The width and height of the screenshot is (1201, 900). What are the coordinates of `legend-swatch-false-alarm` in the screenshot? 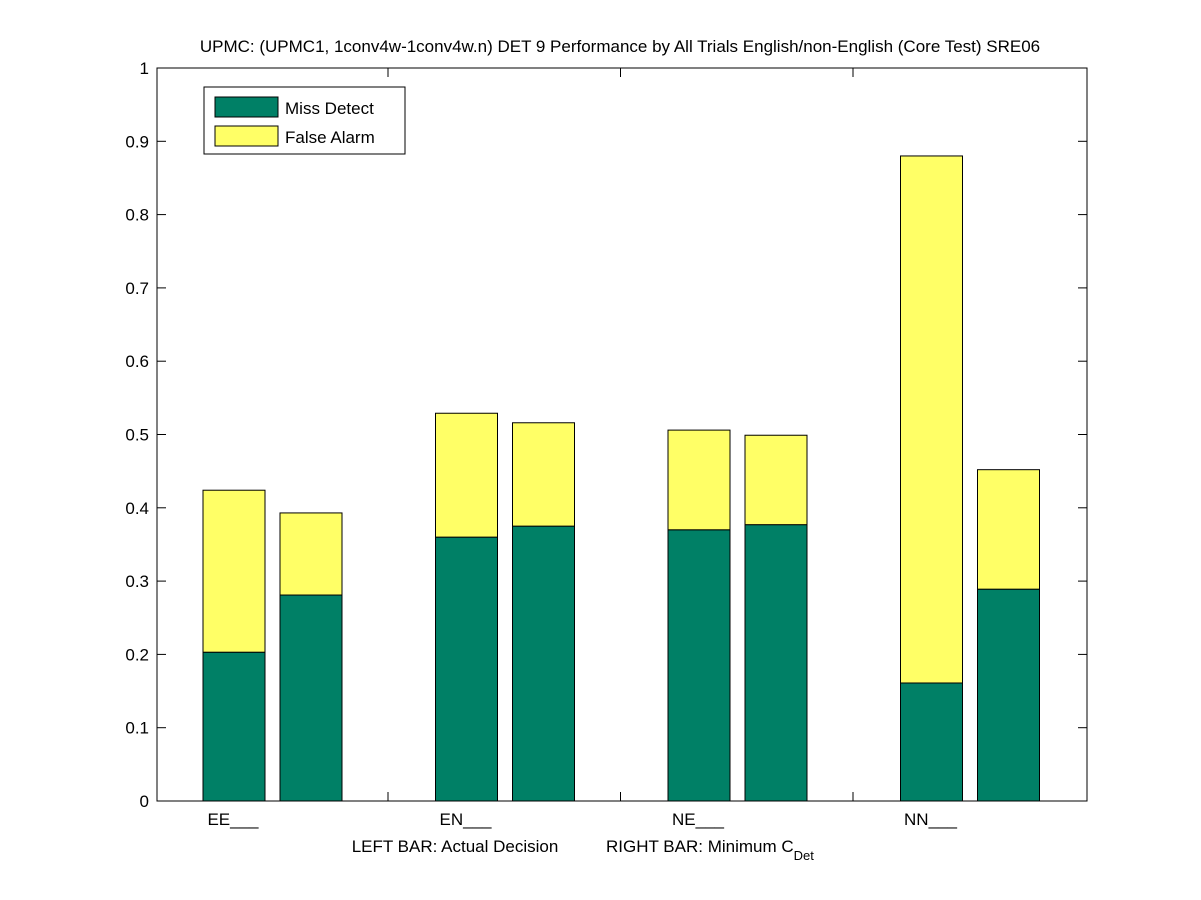 It's located at (246, 136).